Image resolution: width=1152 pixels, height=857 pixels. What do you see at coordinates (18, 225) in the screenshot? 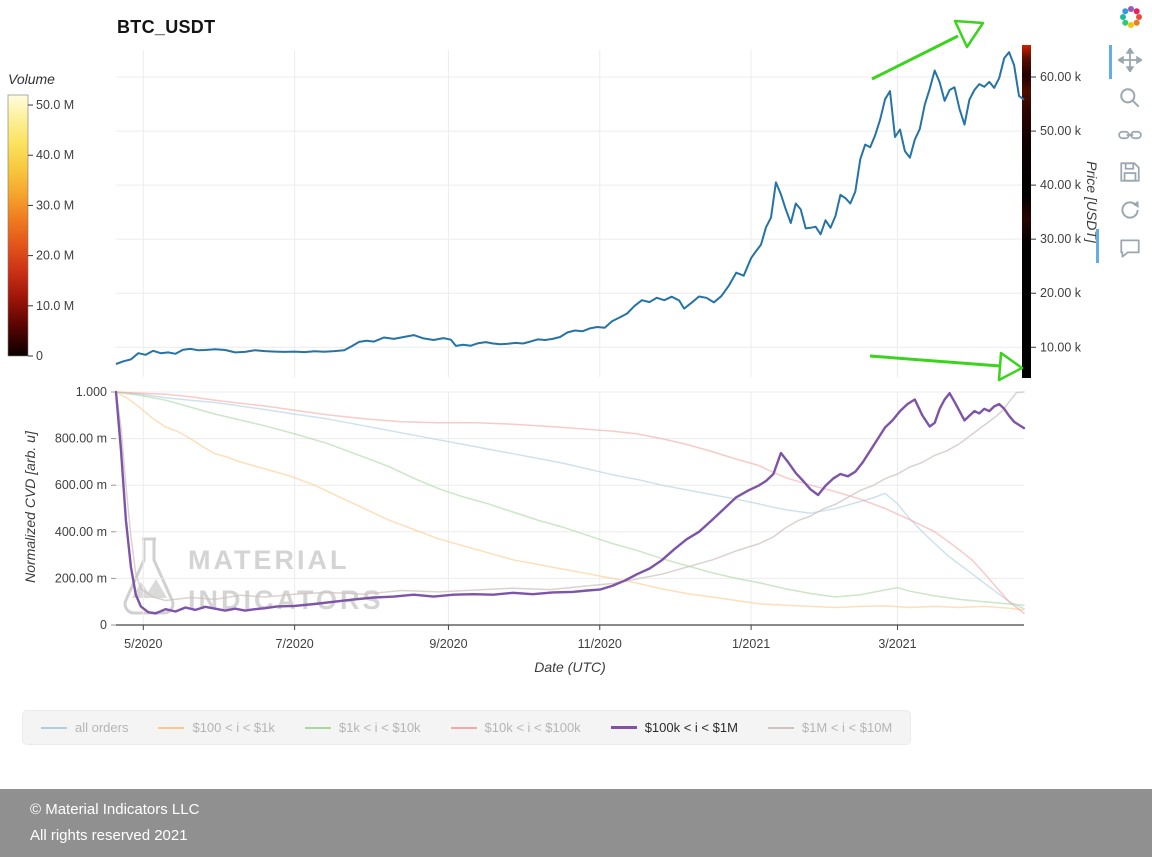
I see `volume-colorbar` at bounding box center [18, 225].